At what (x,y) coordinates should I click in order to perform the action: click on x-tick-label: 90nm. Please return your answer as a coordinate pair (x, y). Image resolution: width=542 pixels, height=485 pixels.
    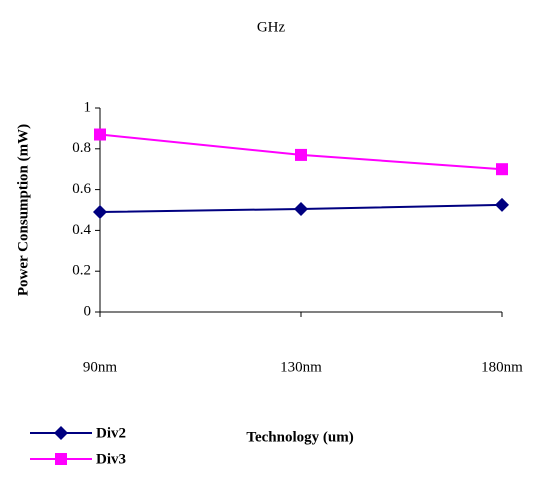
    Looking at the image, I should click on (100, 367).